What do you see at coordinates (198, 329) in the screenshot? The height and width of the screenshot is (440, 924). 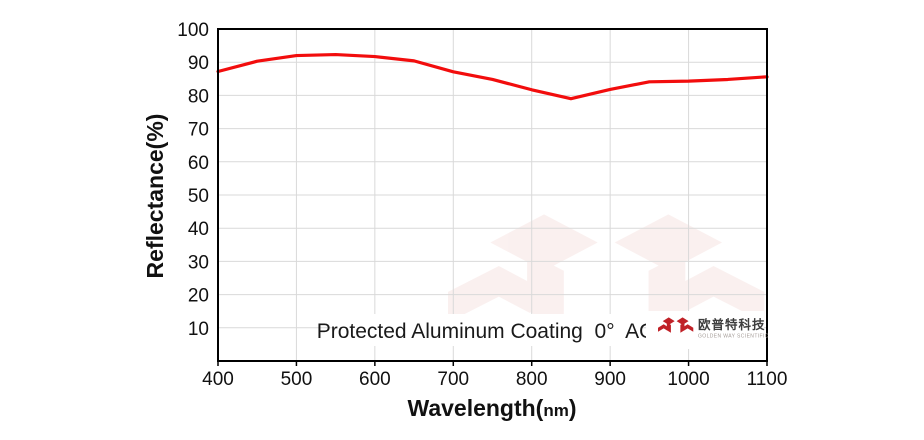 I see `y-tick-label: 10` at bounding box center [198, 329].